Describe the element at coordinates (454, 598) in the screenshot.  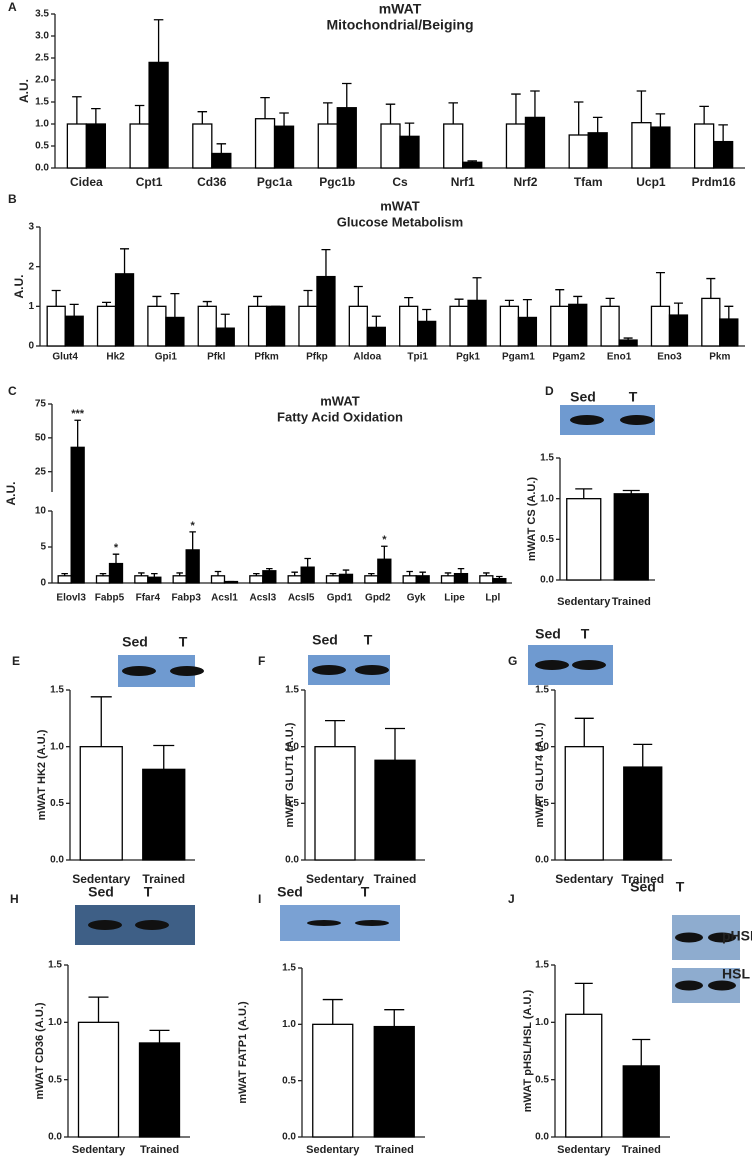
I see `x-tick-label: Lipe` at that location.